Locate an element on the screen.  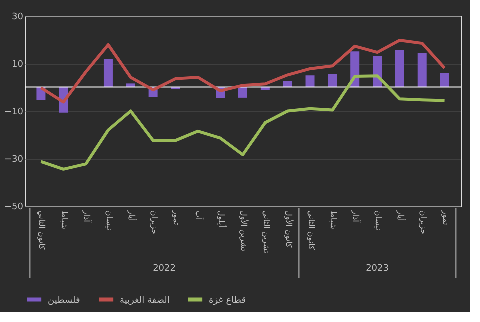
y-tick-label: −50 is located at coordinates (14, 207).